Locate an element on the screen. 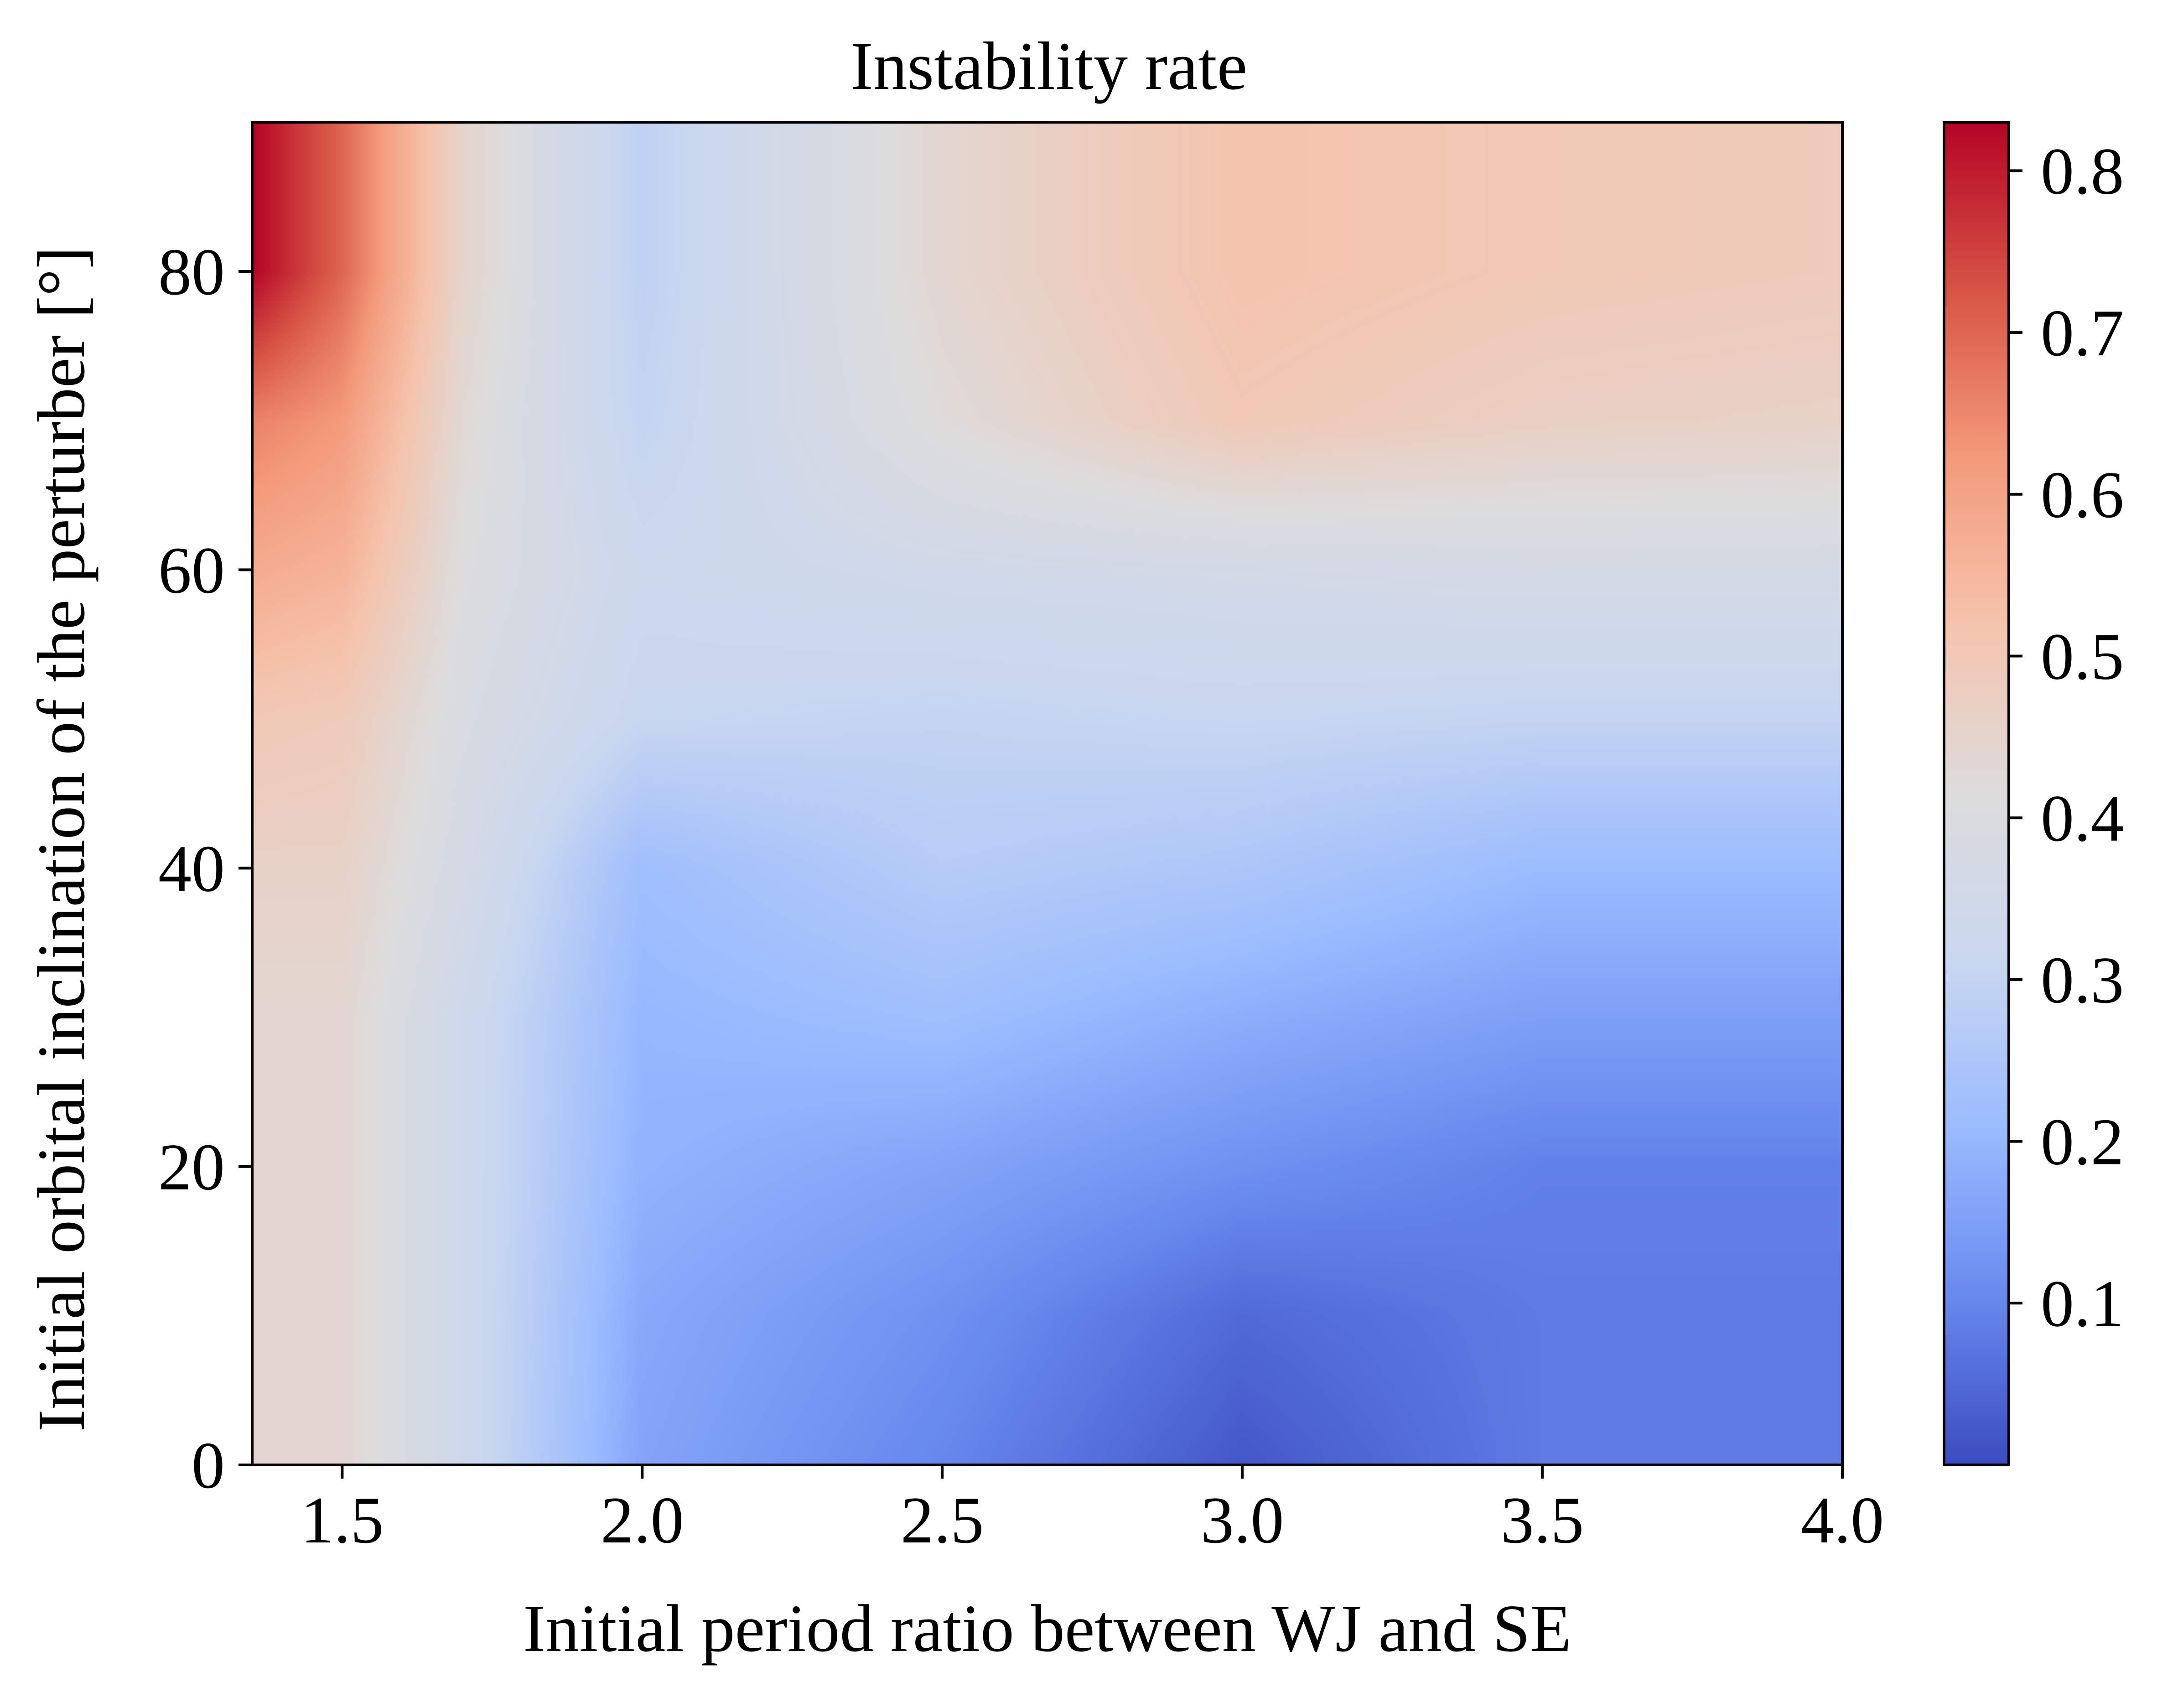 The height and width of the screenshot is (1708, 2183). colorbar-frame is located at coordinates (1977, 793).